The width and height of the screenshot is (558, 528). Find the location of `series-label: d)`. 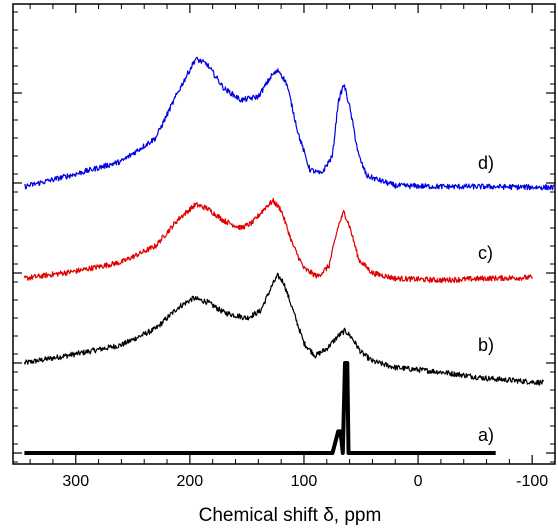

series-label: d) is located at coordinates (486, 163).